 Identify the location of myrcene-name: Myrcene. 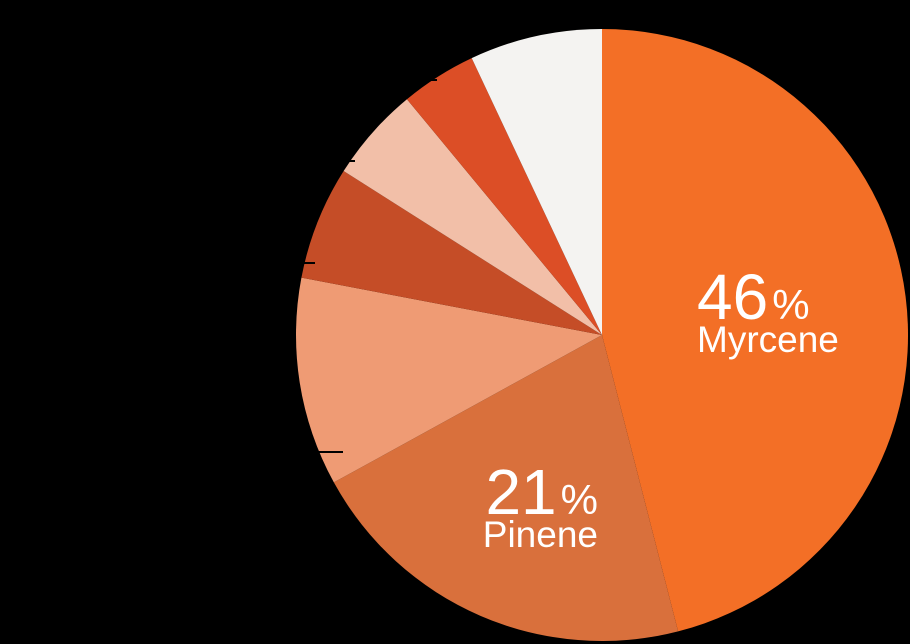
(768, 339).